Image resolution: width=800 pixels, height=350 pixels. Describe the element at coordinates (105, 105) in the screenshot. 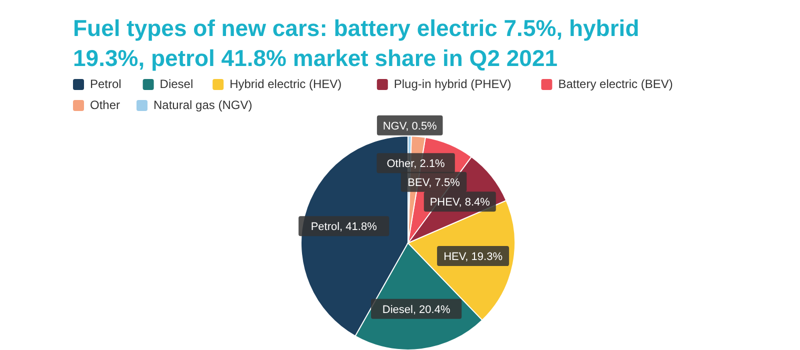

I see `legend-label: Other` at that location.